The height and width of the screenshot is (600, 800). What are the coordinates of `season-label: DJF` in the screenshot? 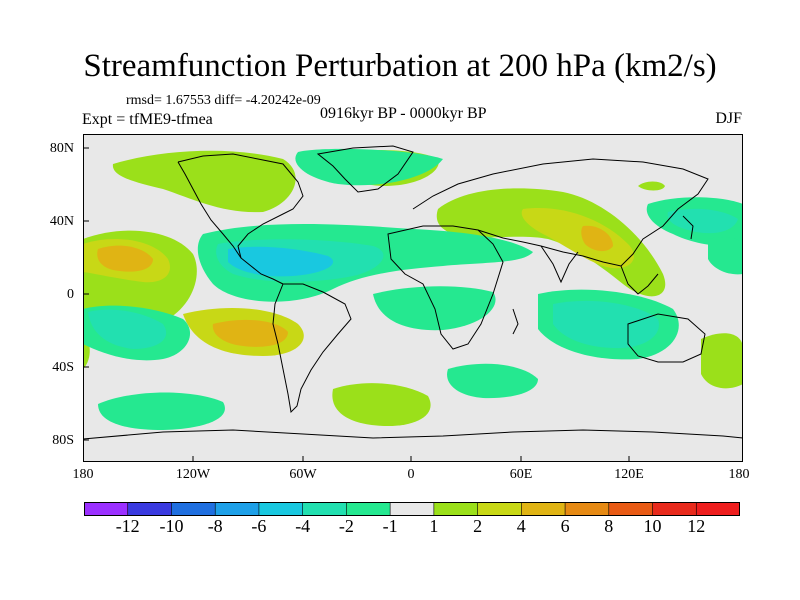 It's located at (728, 118).